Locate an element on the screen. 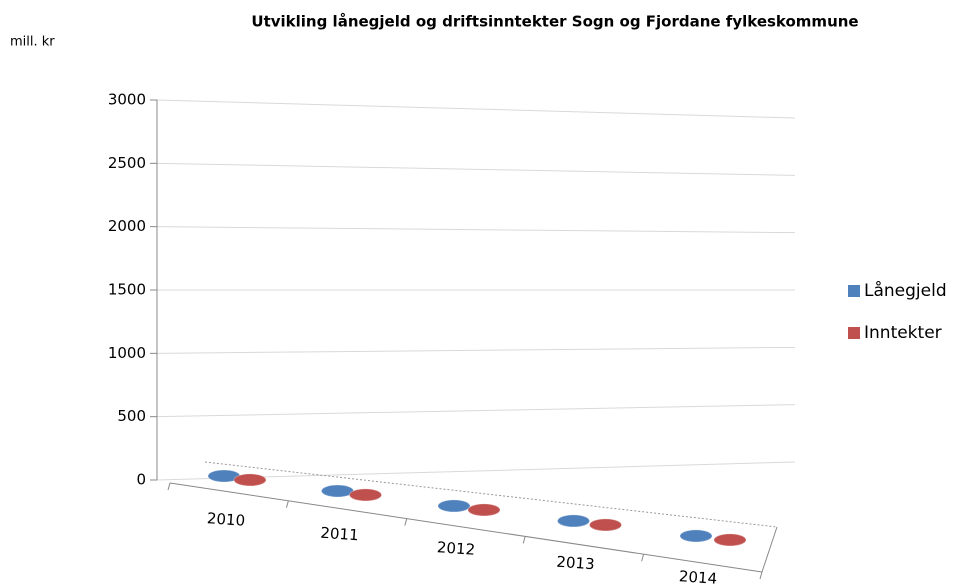 This screenshot has height=586, width=966. legend-label: Inntekter is located at coordinates (903, 333).